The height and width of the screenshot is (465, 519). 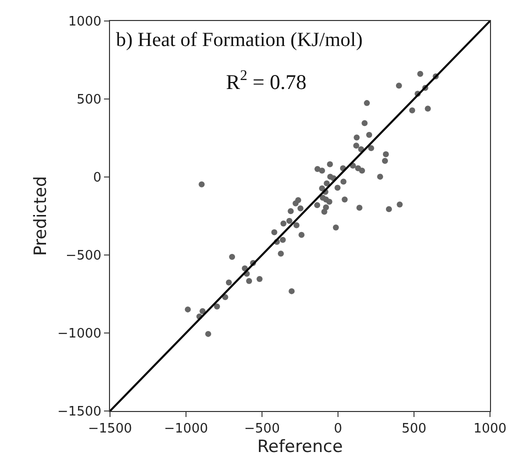 I want to click on y-tick-label: 0, so click(x=97, y=178).